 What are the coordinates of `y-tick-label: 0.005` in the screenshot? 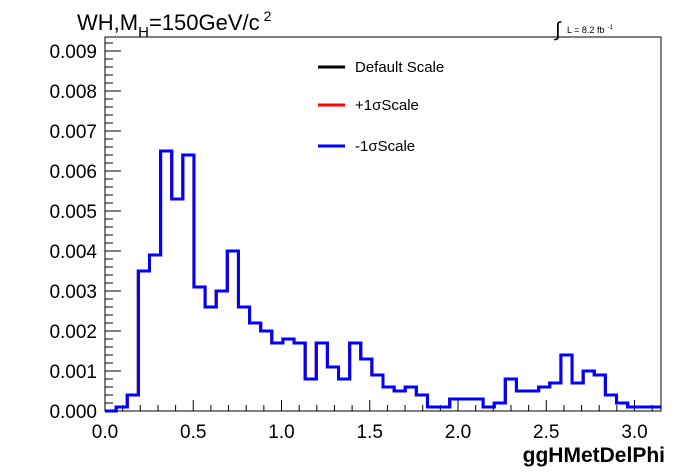 It's located at (73, 212).